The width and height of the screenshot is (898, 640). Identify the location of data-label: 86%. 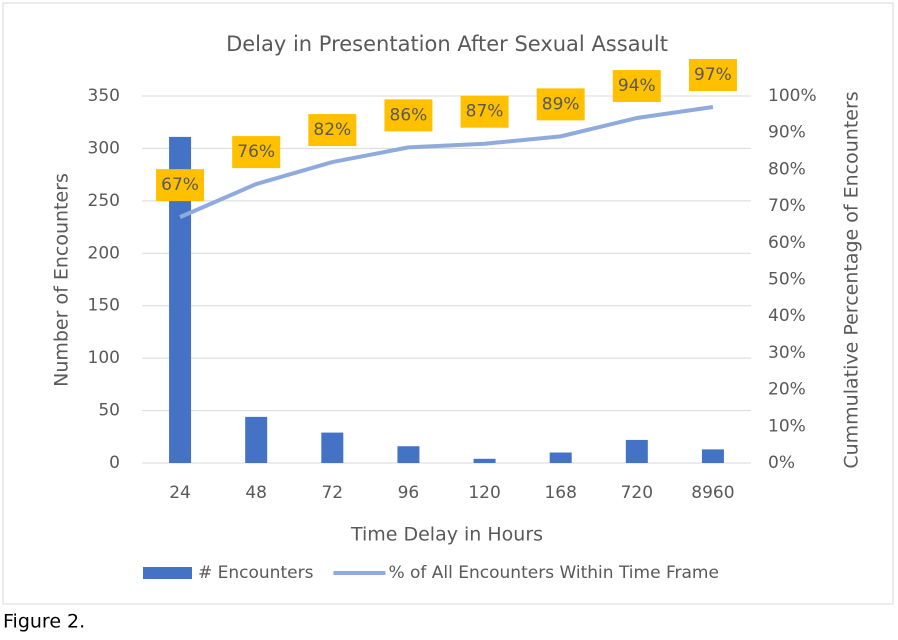
(409, 115).